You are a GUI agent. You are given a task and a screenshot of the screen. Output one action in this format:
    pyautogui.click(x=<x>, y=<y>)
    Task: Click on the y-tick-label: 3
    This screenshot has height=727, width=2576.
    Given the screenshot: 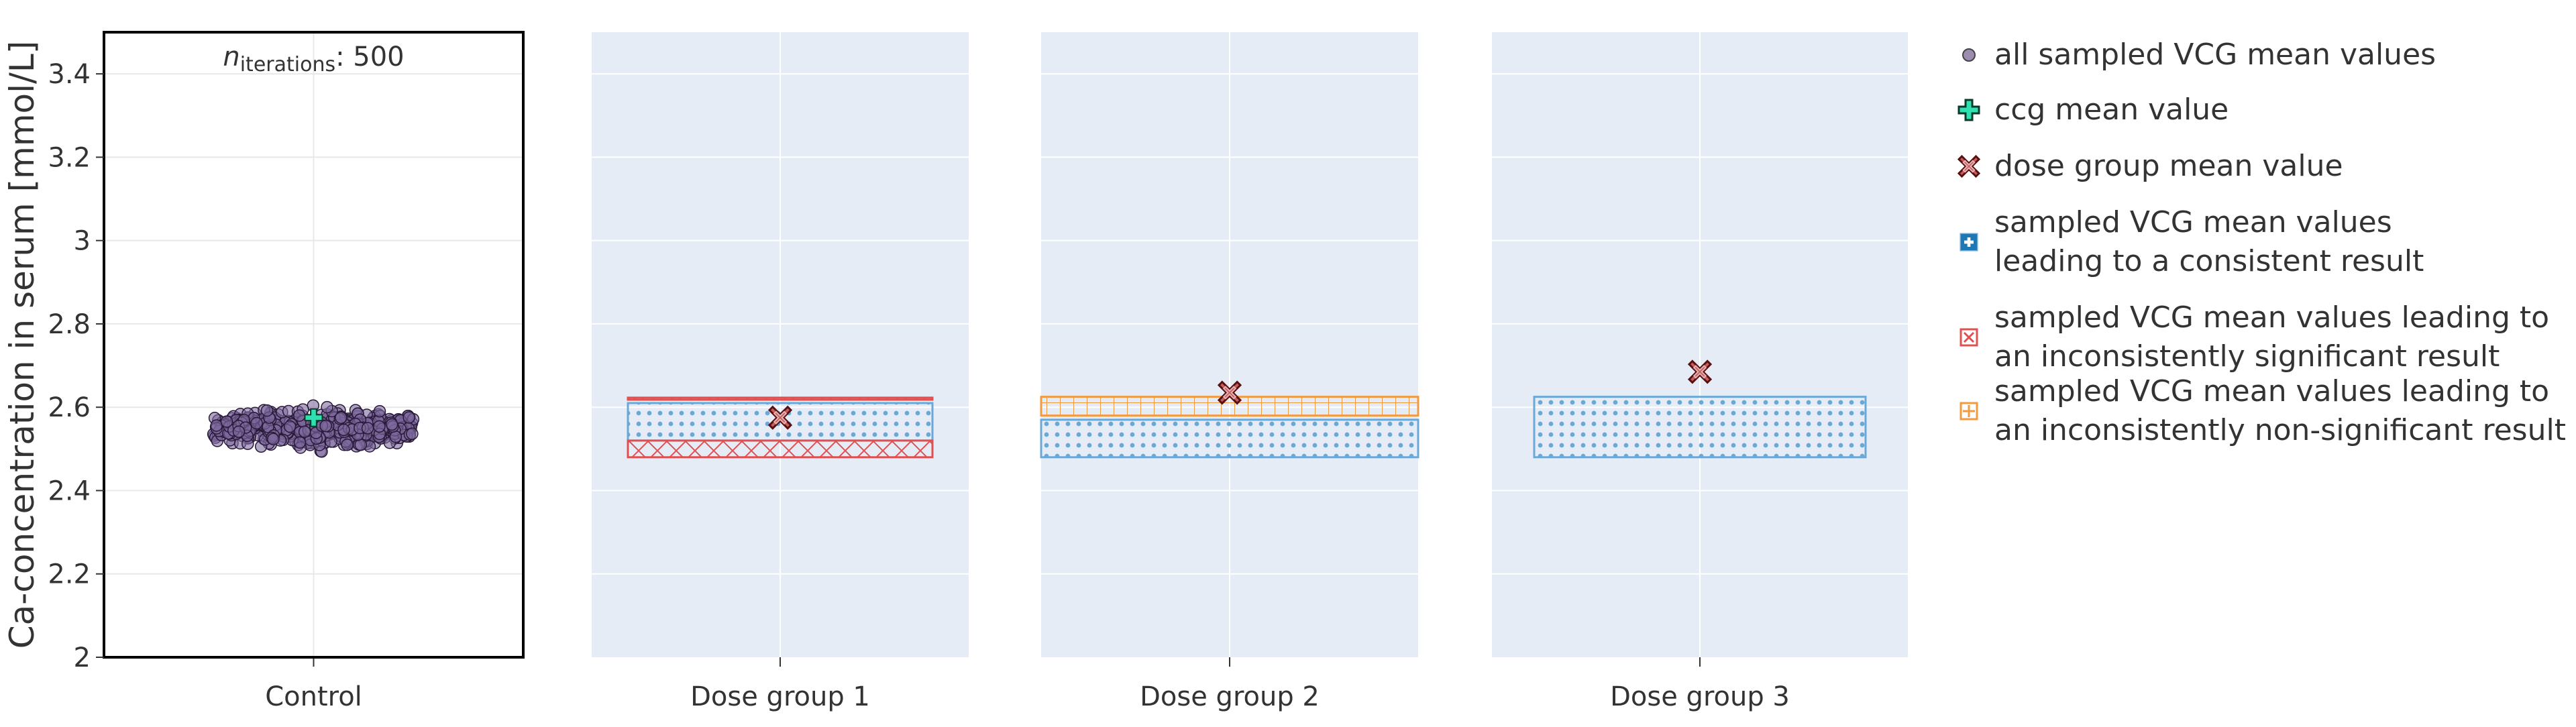 What is the action you would take?
    pyautogui.click(x=82, y=241)
    